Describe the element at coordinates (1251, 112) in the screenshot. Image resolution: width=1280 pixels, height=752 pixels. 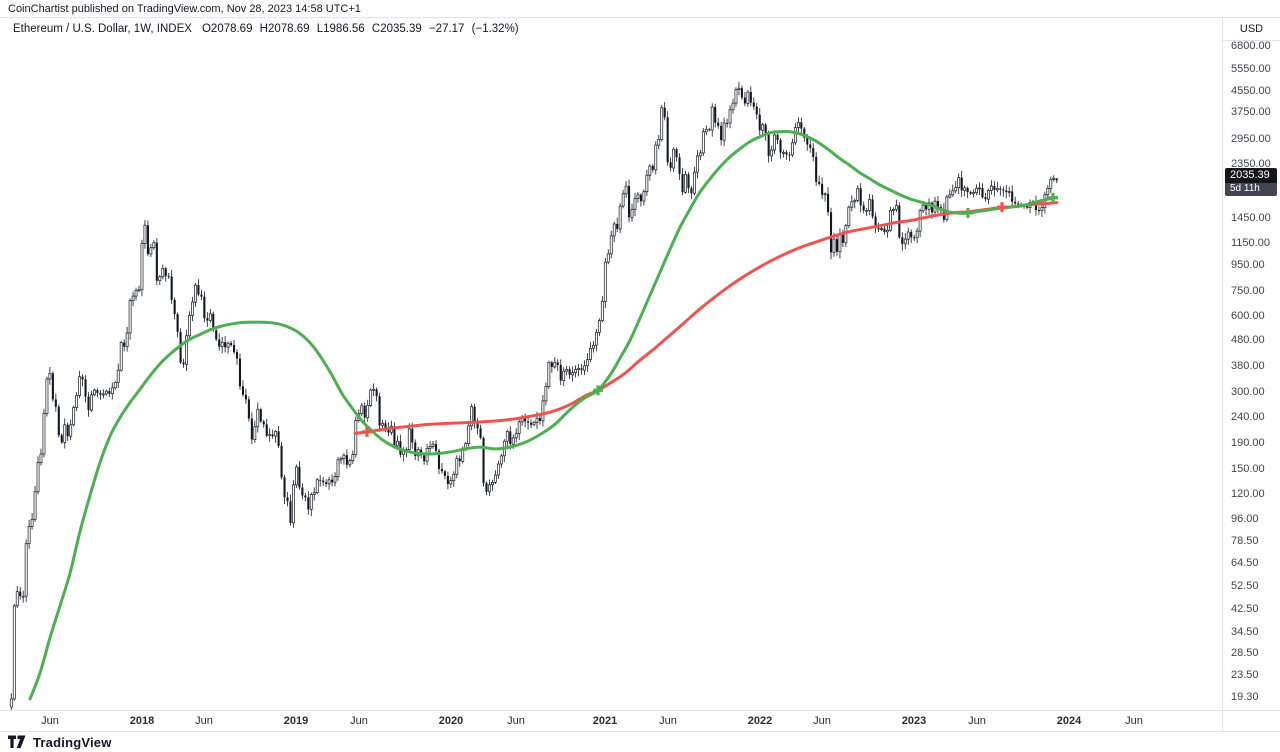
I see `y-tick-label: 3750.00` at that location.